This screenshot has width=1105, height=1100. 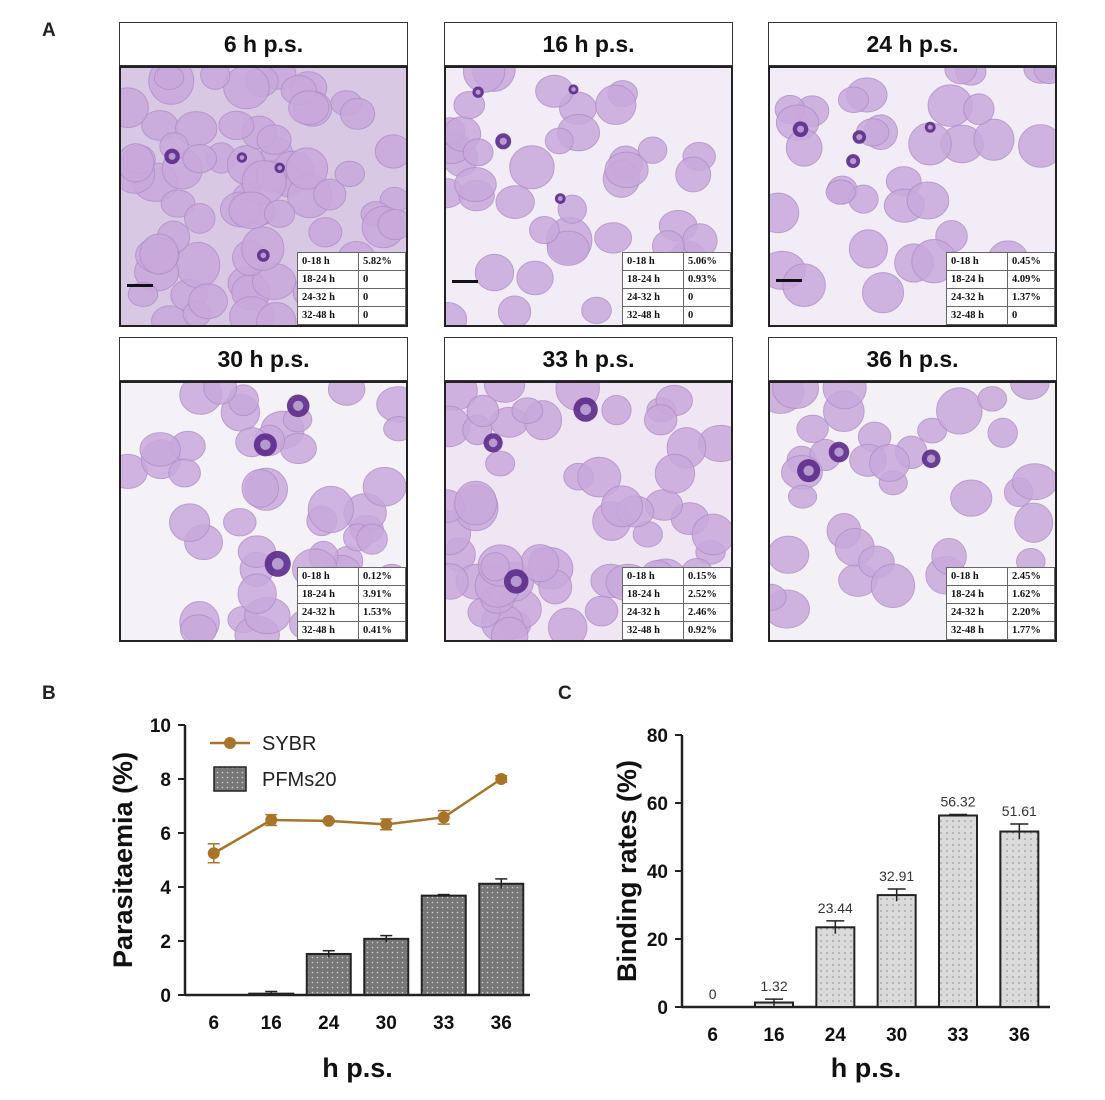 I want to click on stage-percentage: 1.37%, so click(x=1031, y=297).